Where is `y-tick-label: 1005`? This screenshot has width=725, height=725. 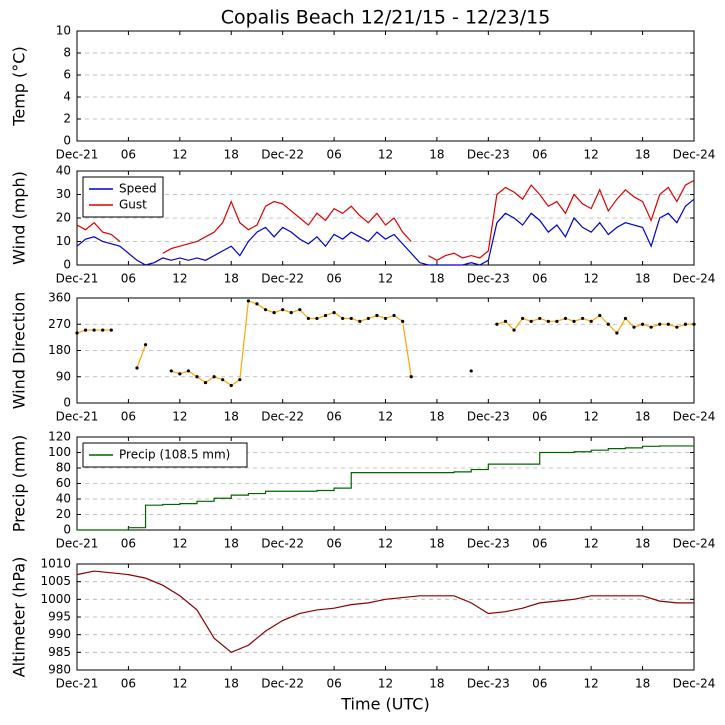
y-tick-label: 1005 is located at coordinates (55, 581).